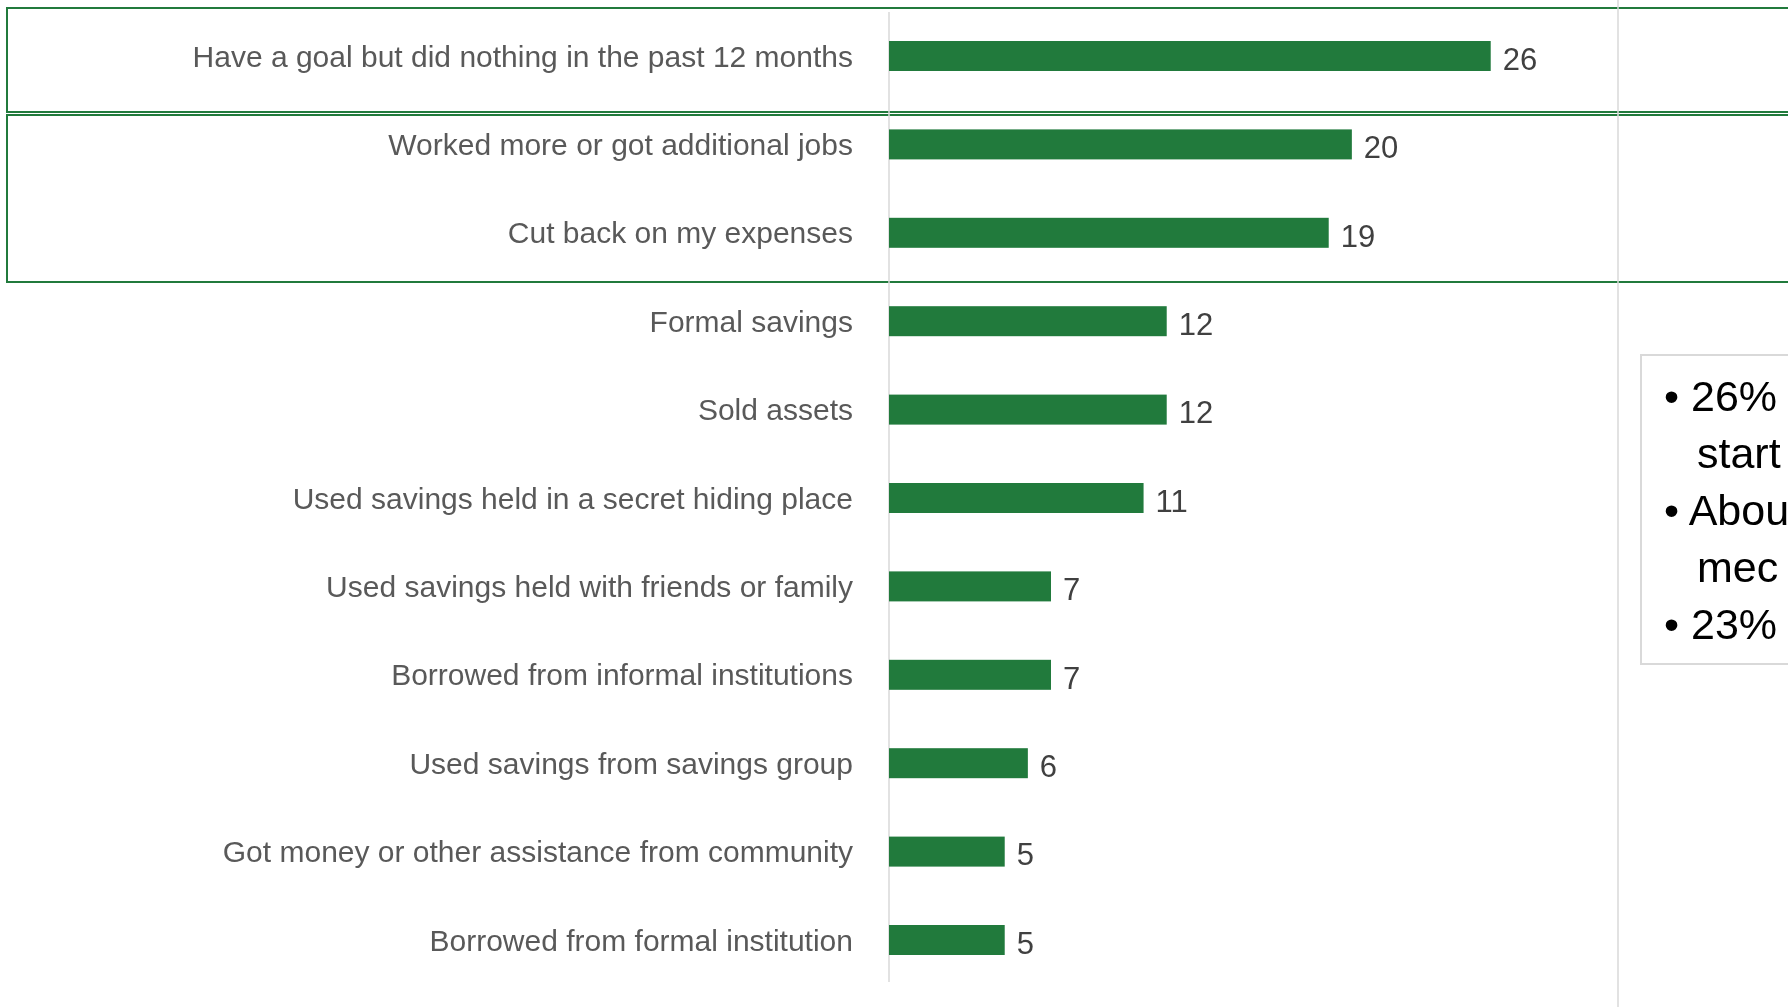 This screenshot has width=1788, height=1007. Describe the element at coordinates (775, 410) in the screenshot. I see `y-tick-label: Sold assets` at that location.